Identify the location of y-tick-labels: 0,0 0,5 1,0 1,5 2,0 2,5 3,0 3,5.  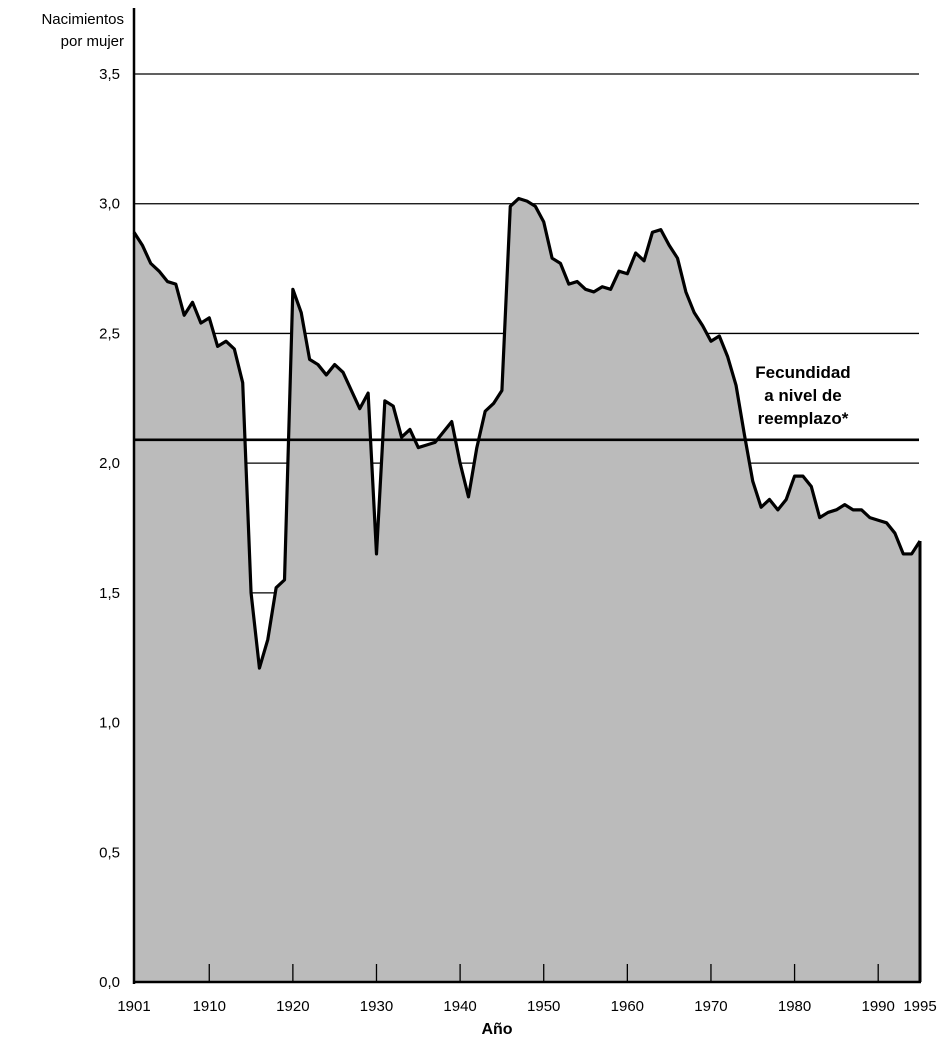
(109, 528).